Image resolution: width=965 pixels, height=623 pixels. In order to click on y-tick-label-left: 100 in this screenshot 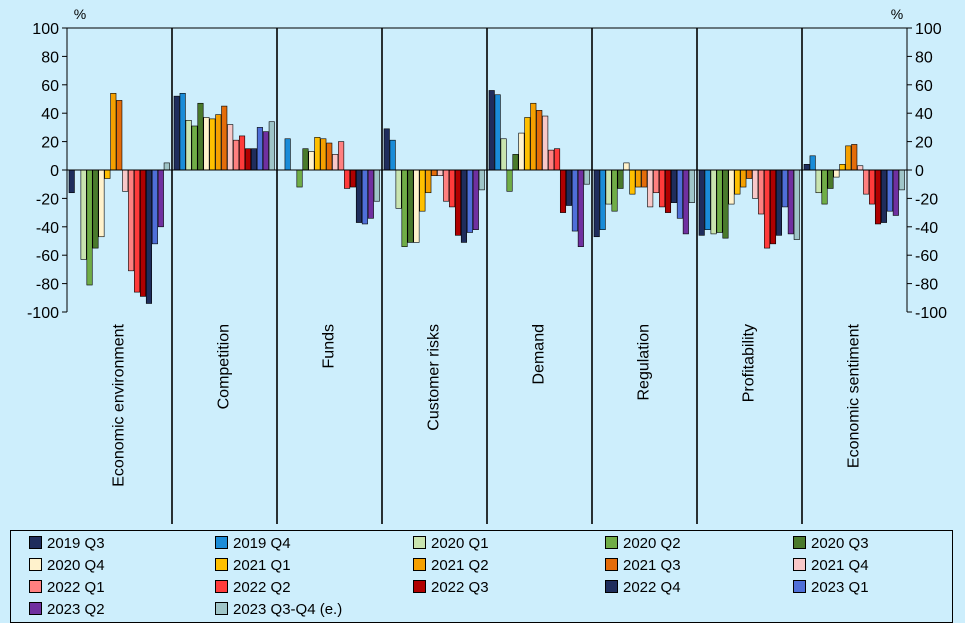, I will do `click(45, 29)`.